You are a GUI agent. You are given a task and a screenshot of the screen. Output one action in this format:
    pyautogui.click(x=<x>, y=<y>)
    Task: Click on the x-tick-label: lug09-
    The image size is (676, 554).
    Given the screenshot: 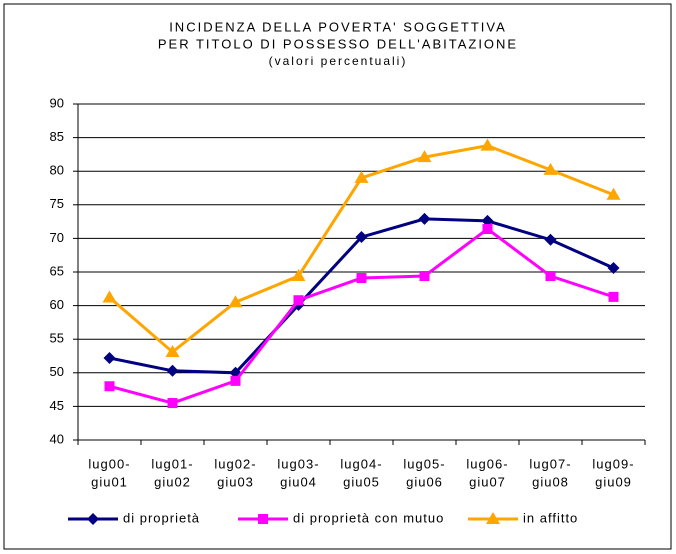 What is the action you would take?
    pyautogui.click(x=613, y=463)
    